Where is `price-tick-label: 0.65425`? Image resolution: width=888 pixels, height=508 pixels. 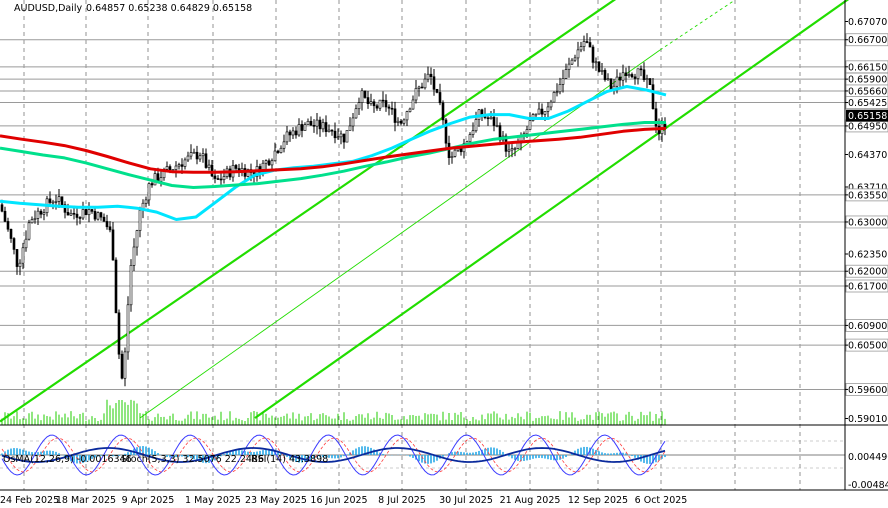 price-tick-label: 0.65425 is located at coordinates (867, 103).